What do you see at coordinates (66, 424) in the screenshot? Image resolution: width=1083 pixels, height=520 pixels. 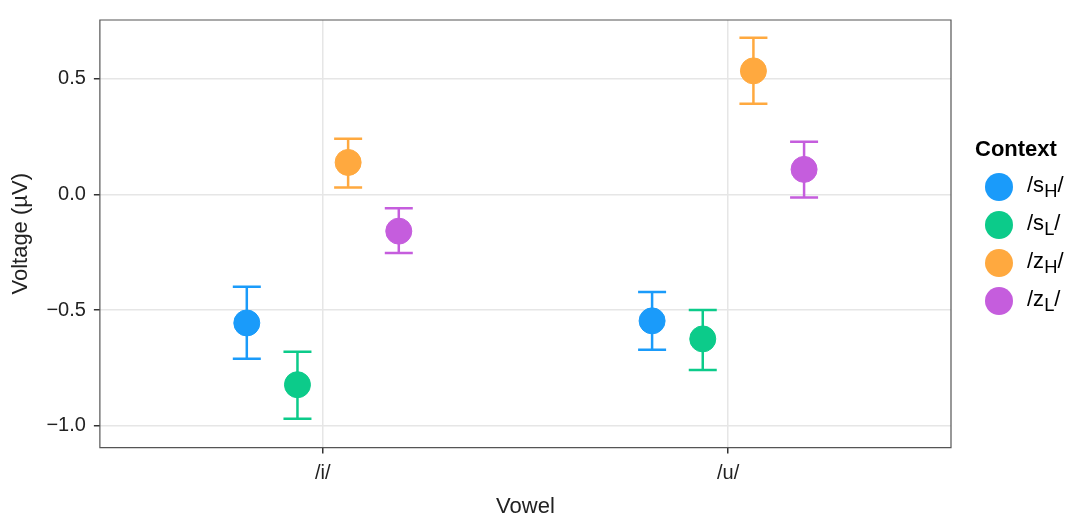 I see `y-tick-label: −1.0` at bounding box center [66, 424].